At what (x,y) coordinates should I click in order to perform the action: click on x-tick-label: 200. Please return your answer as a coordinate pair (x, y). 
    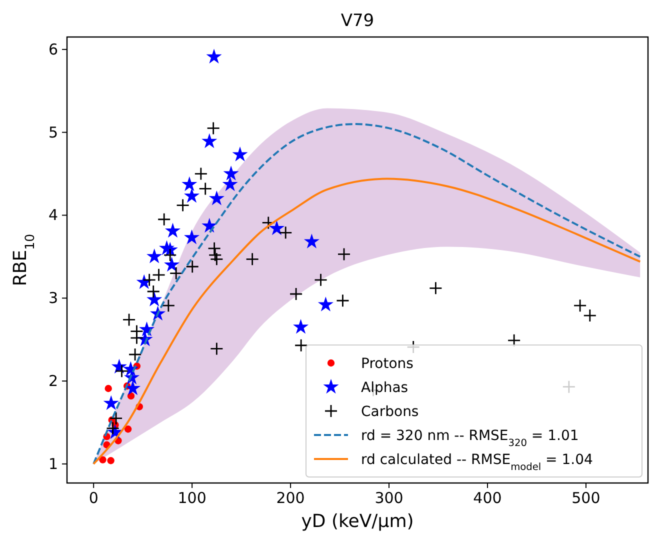
    Looking at the image, I should click on (290, 498).